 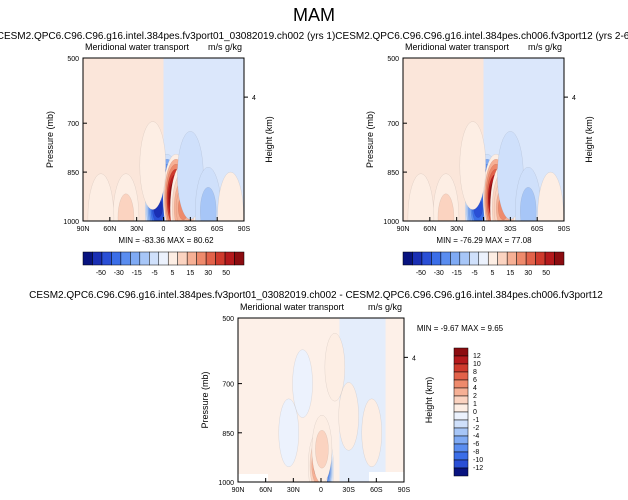 I want to click on page-title: MAM, so click(x=314, y=15).